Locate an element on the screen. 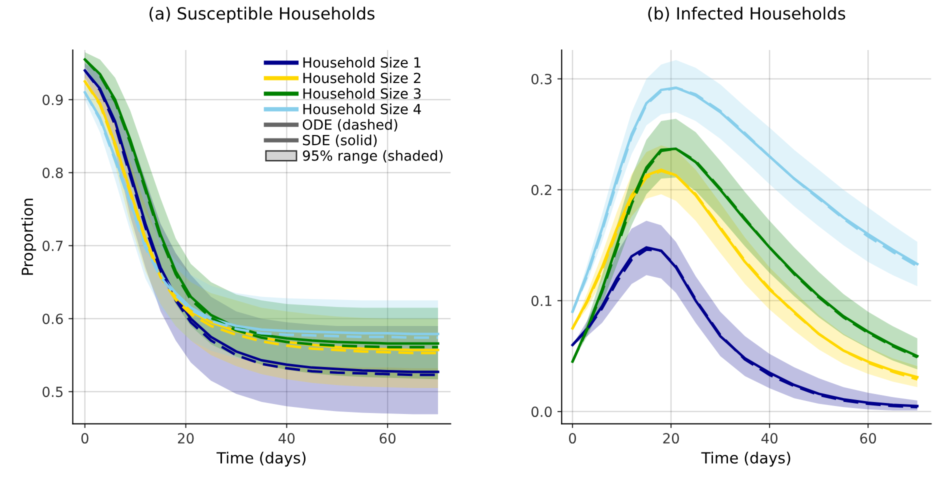 The image size is (933, 481). y-axis-title: Proportion is located at coordinates (28, 236).